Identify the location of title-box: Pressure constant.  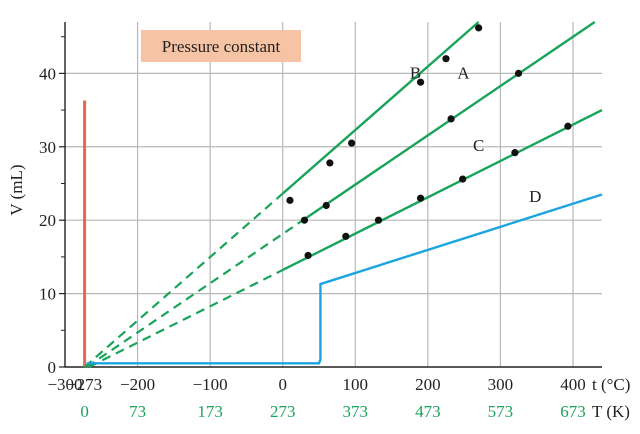
(221, 46).